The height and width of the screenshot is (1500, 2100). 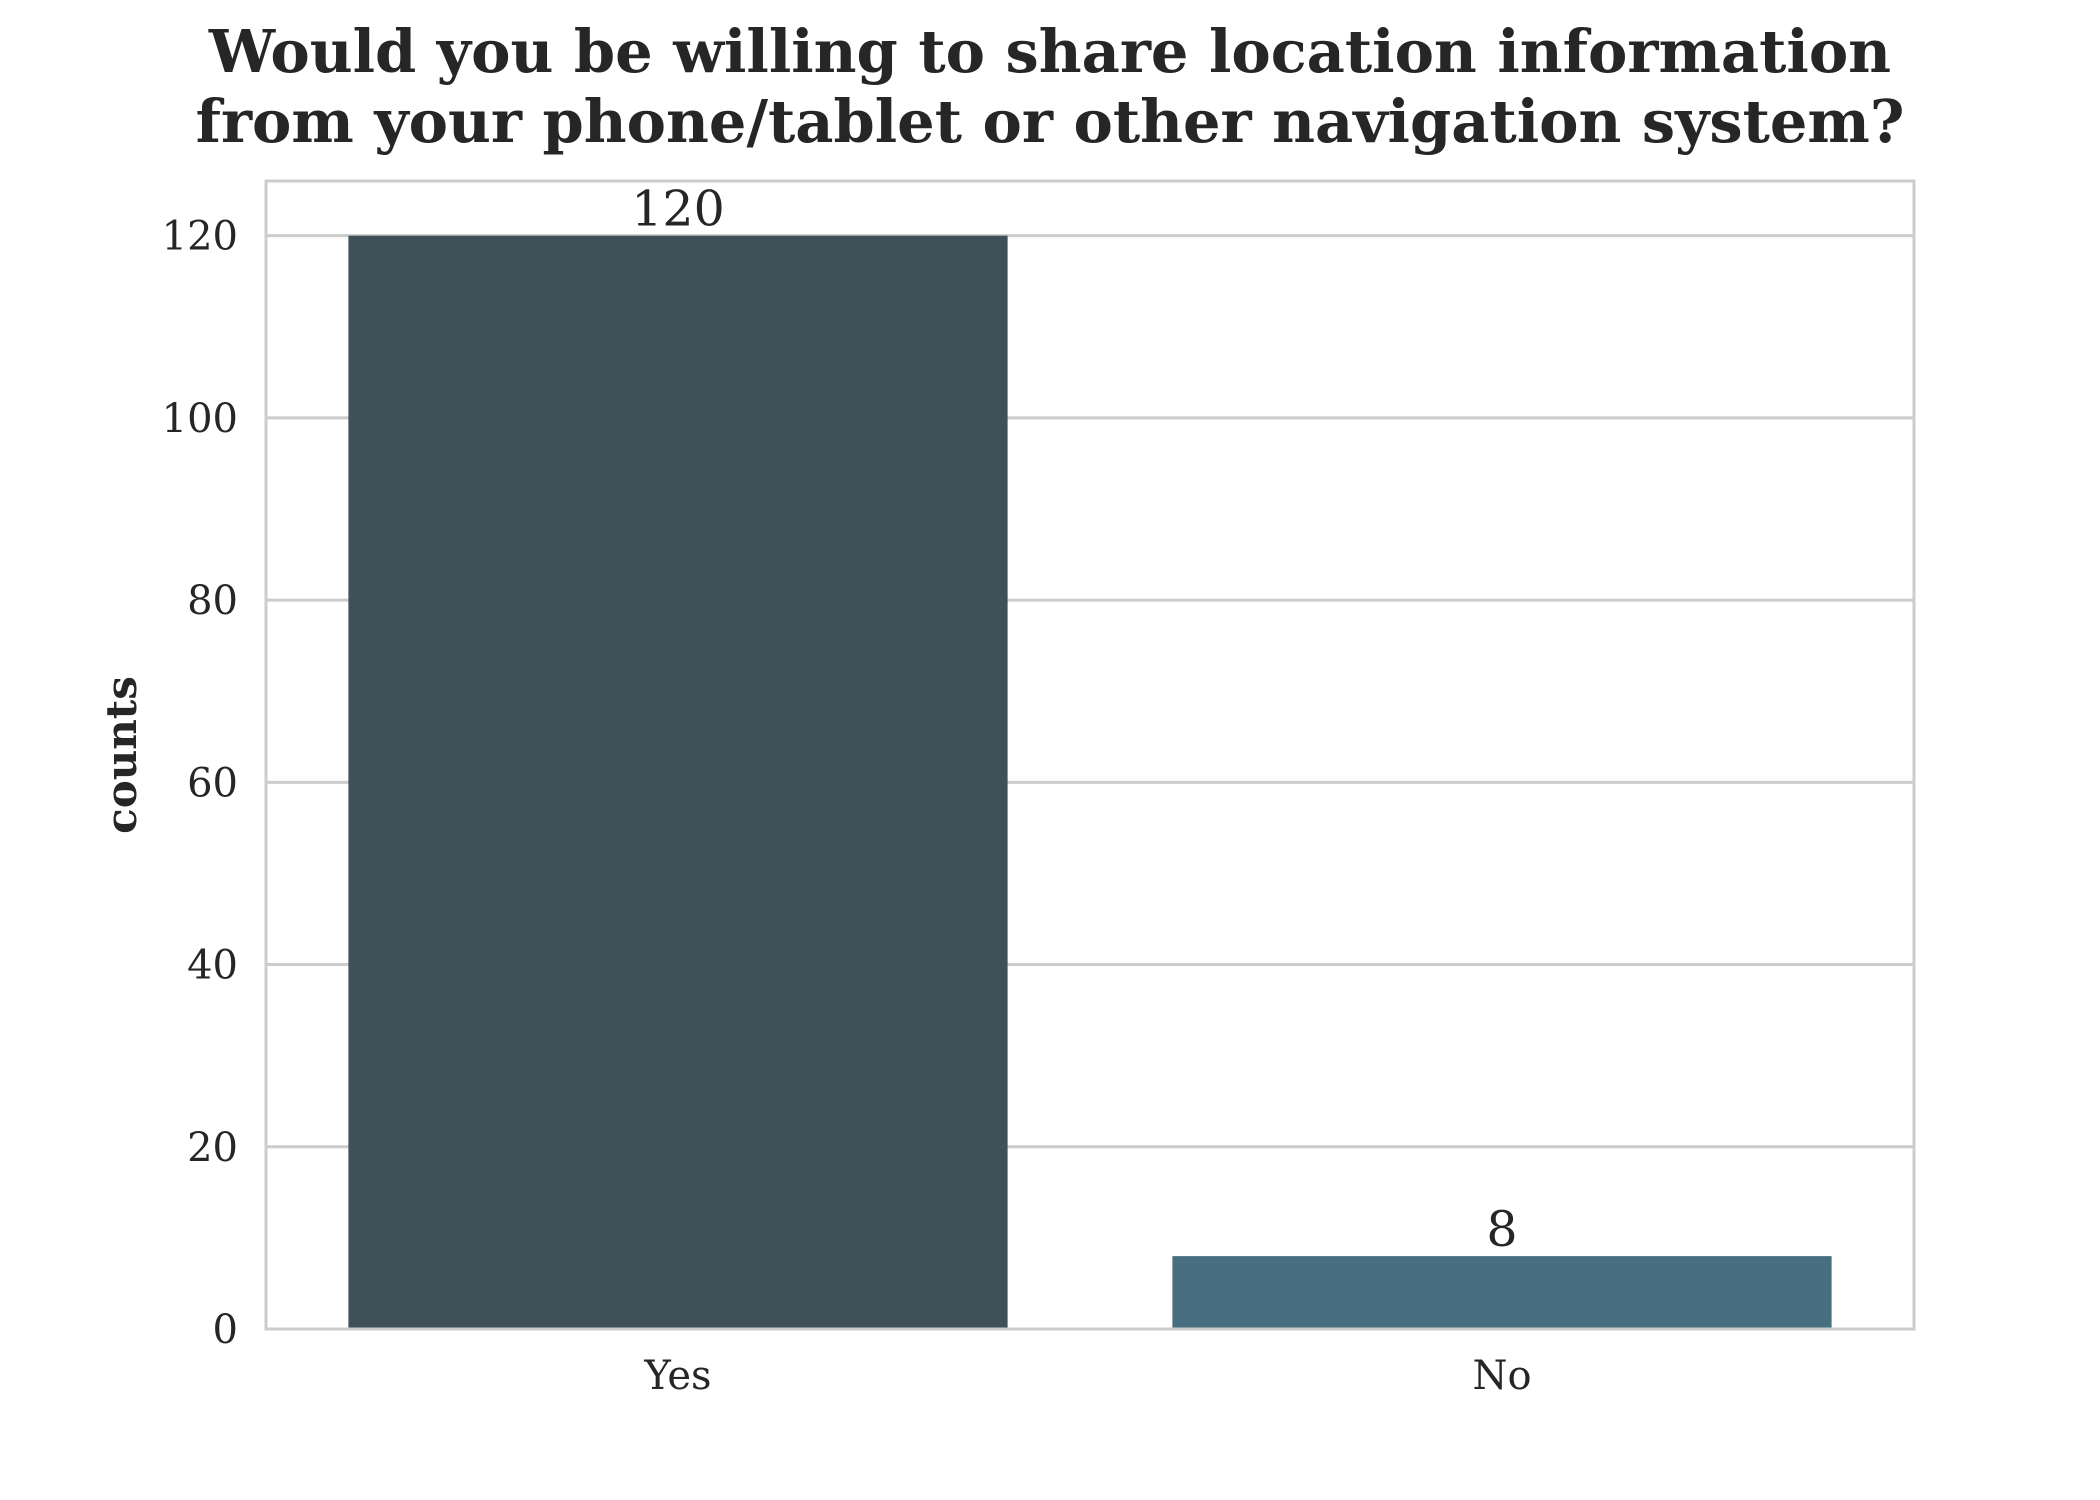 I want to click on x-tick-label-yes: Yes, so click(x=677, y=1376).